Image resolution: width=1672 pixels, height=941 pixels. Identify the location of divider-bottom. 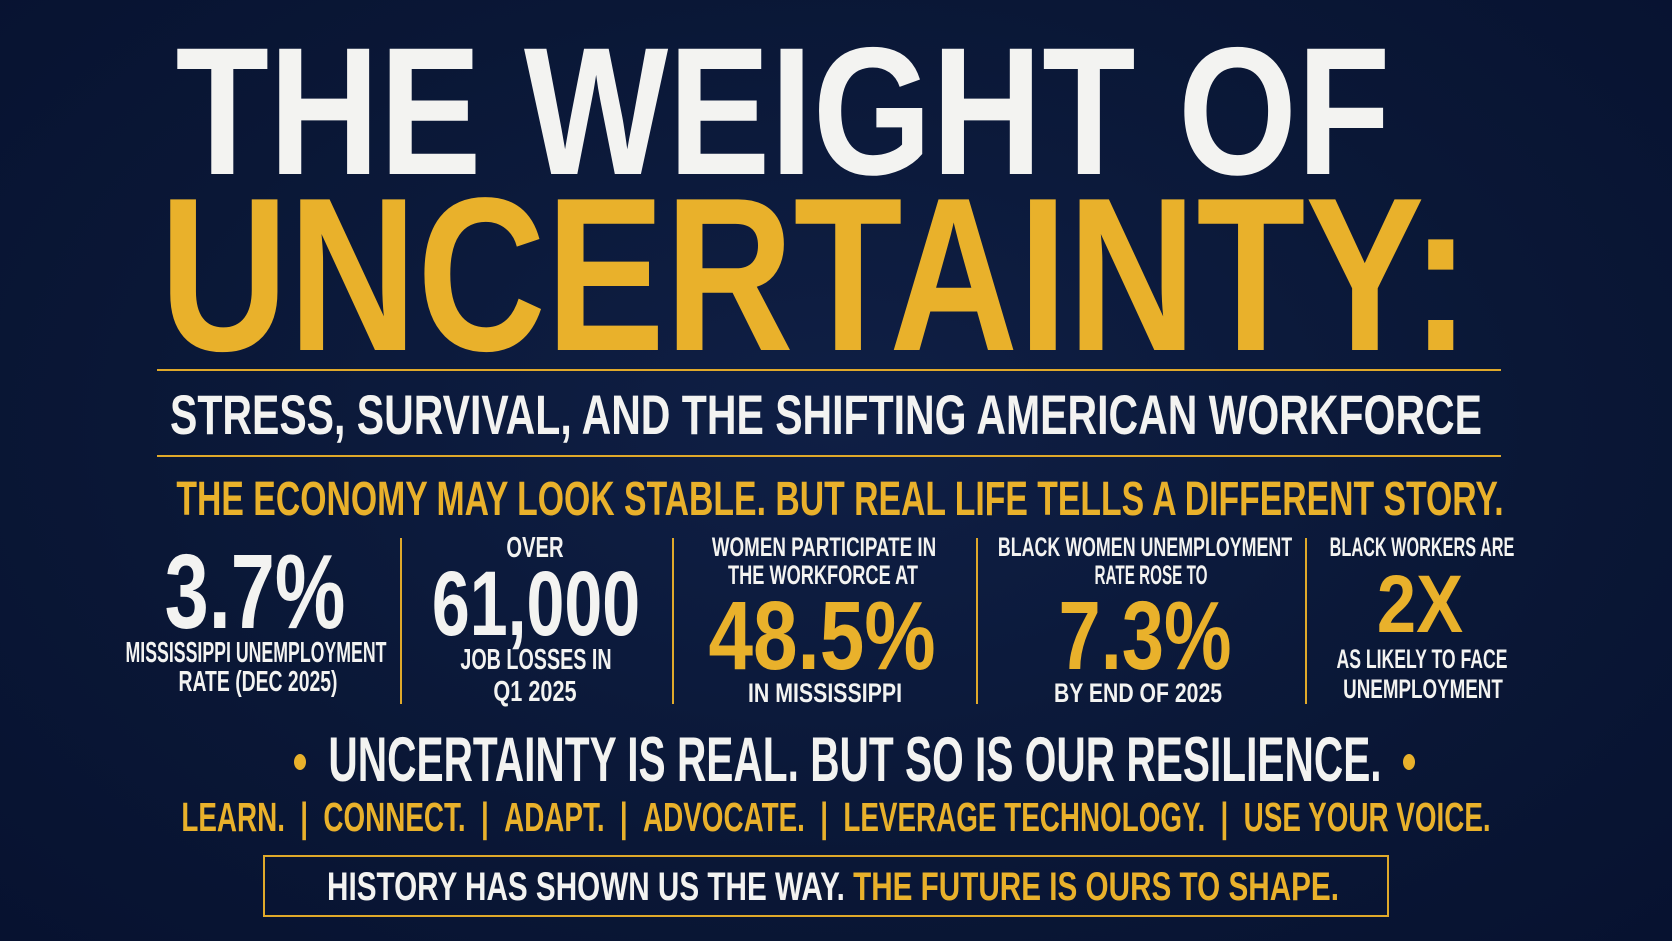
(829, 456).